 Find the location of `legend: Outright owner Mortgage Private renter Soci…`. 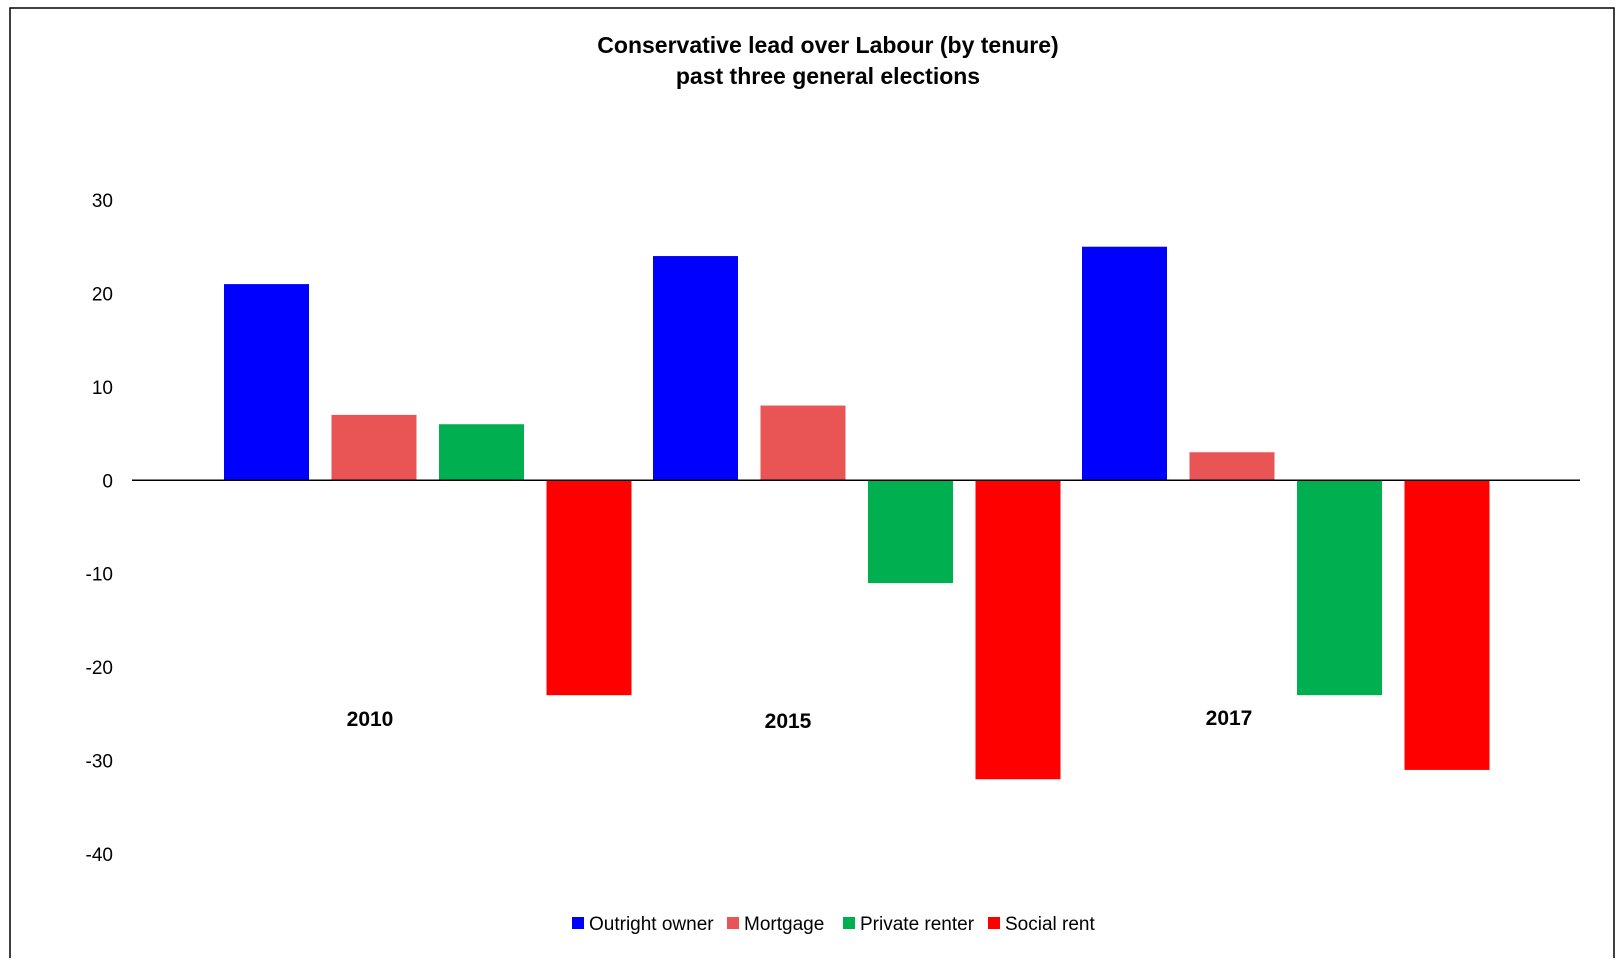

legend: Outright owner Mortgage Private renter Soci… is located at coordinates (833, 924).